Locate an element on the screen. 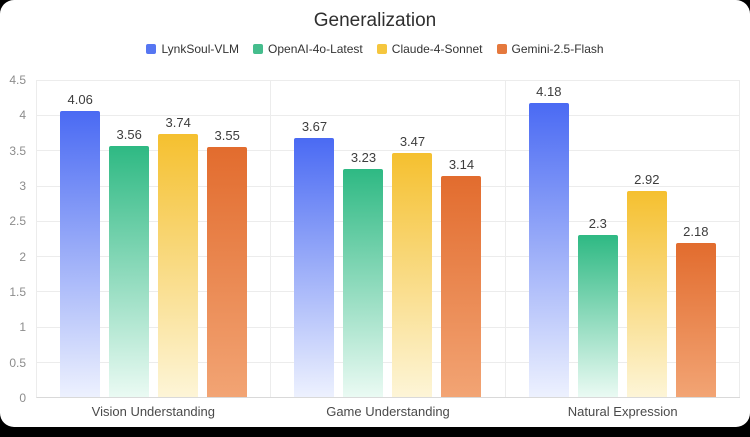 Image resolution: width=750 pixels, height=437 pixels. bar-value-label: 3.23 is located at coordinates (363, 158).